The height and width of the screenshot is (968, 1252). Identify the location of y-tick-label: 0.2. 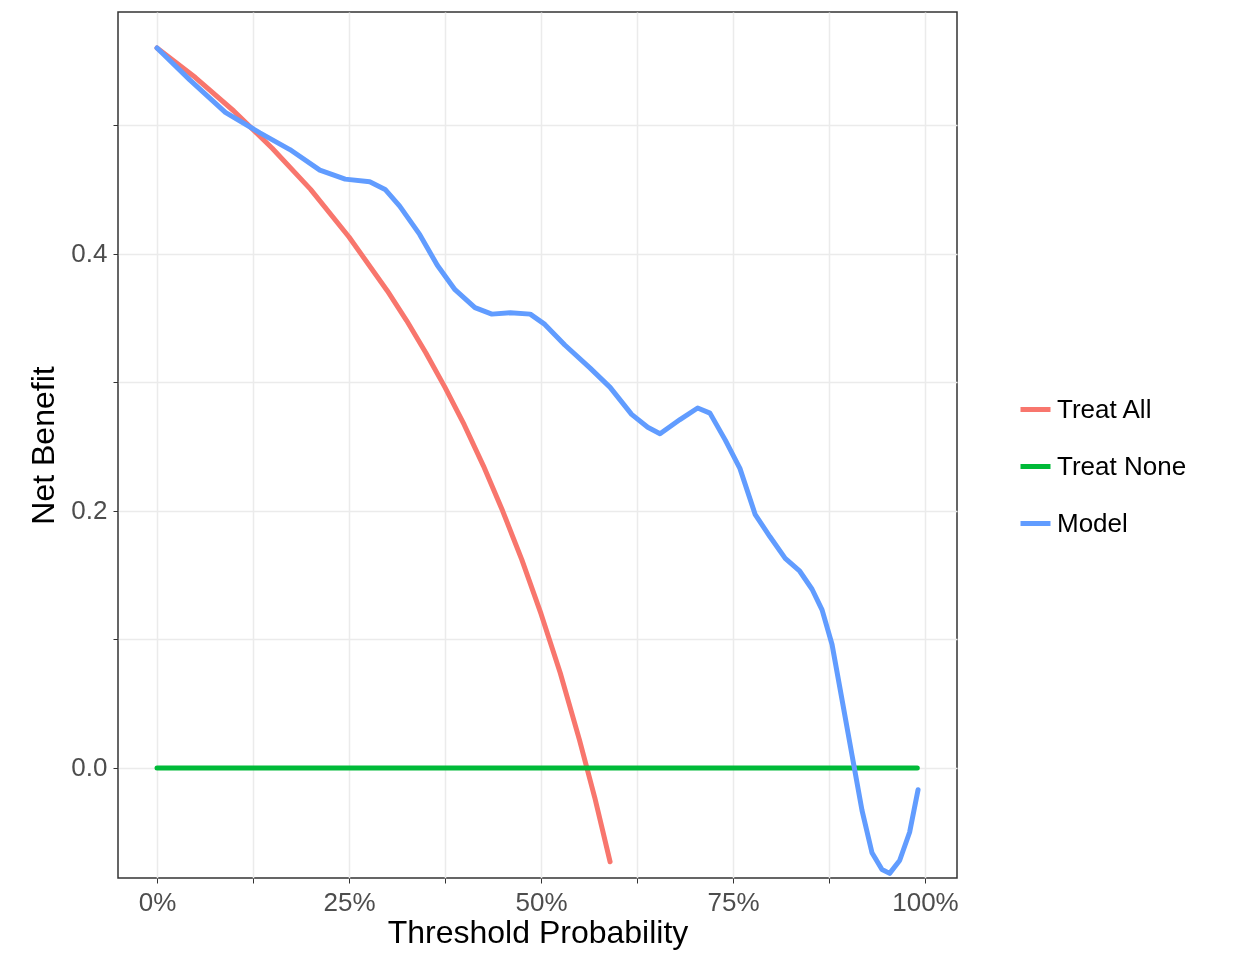
(89, 510).